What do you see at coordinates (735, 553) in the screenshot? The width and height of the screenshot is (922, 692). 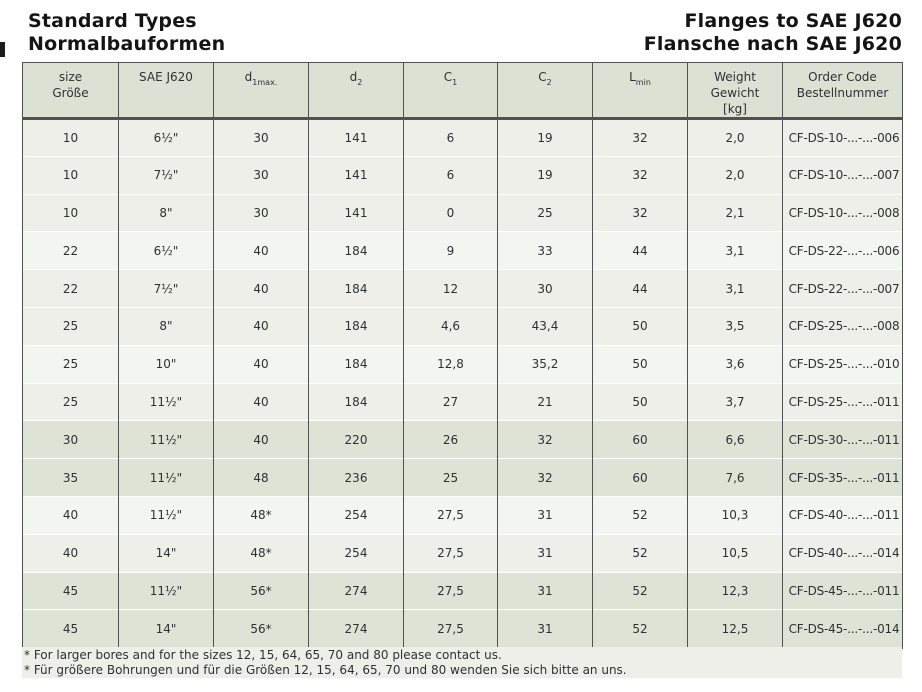 I see `cell-weight: 10,5` at bounding box center [735, 553].